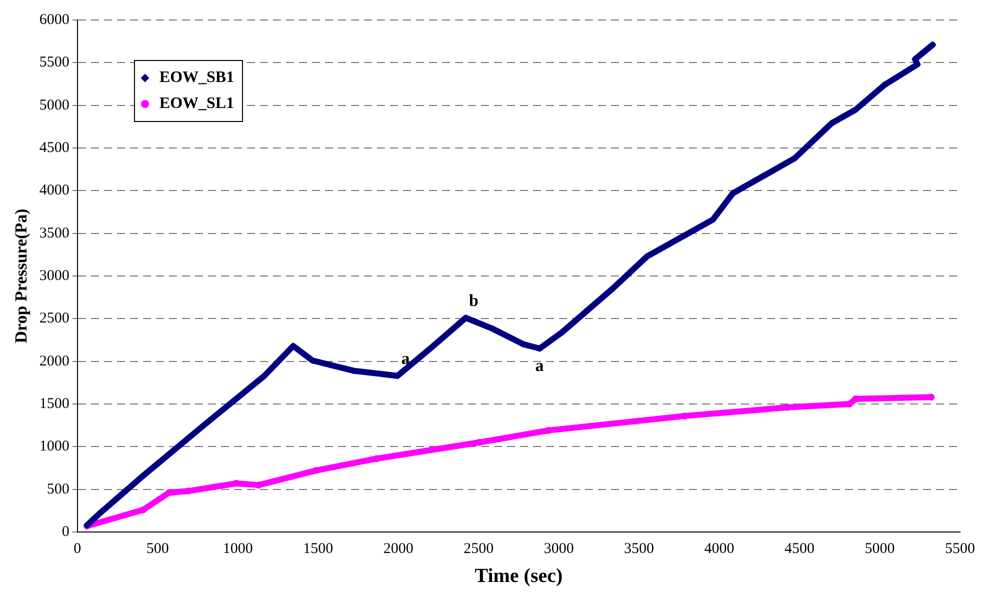 The height and width of the screenshot is (601, 988). What do you see at coordinates (799, 548) in the screenshot?
I see `x-tick-label: 4500` at bounding box center [799, 548].